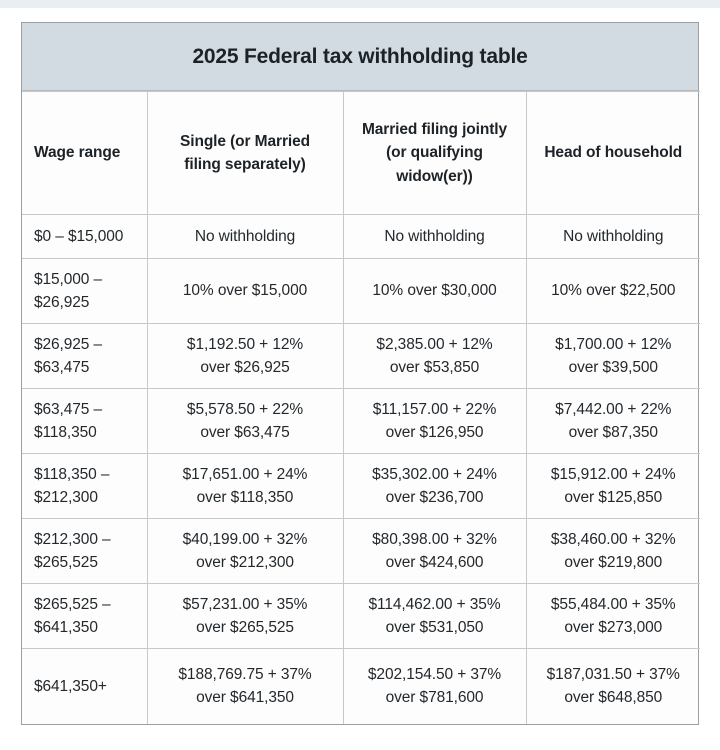 This screenshot has width=720, height=750. I want to click on wage-range-cell: $118,350 – $212,300, so click(85, 486).